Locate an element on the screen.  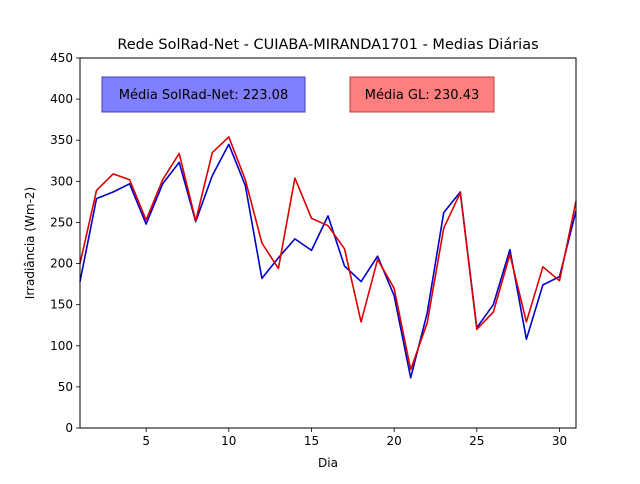
annotation-solradnet-text: Média SolRad-Net: 223.08 is located at coordinates (203, 95).